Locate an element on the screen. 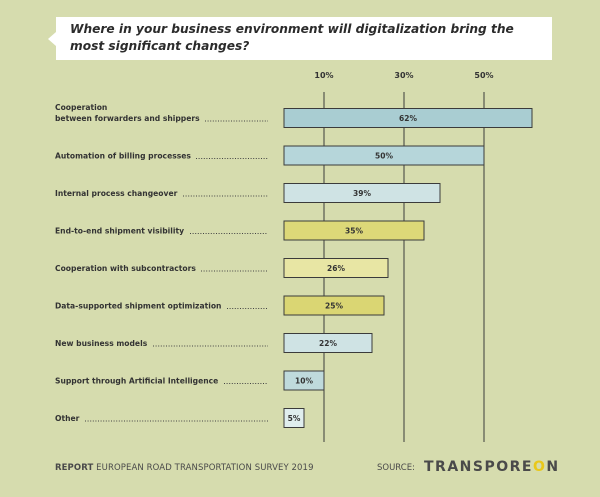 The height and width of the screenshot is (497, 600). data-label: 39% is located at coordinates (362, 193).